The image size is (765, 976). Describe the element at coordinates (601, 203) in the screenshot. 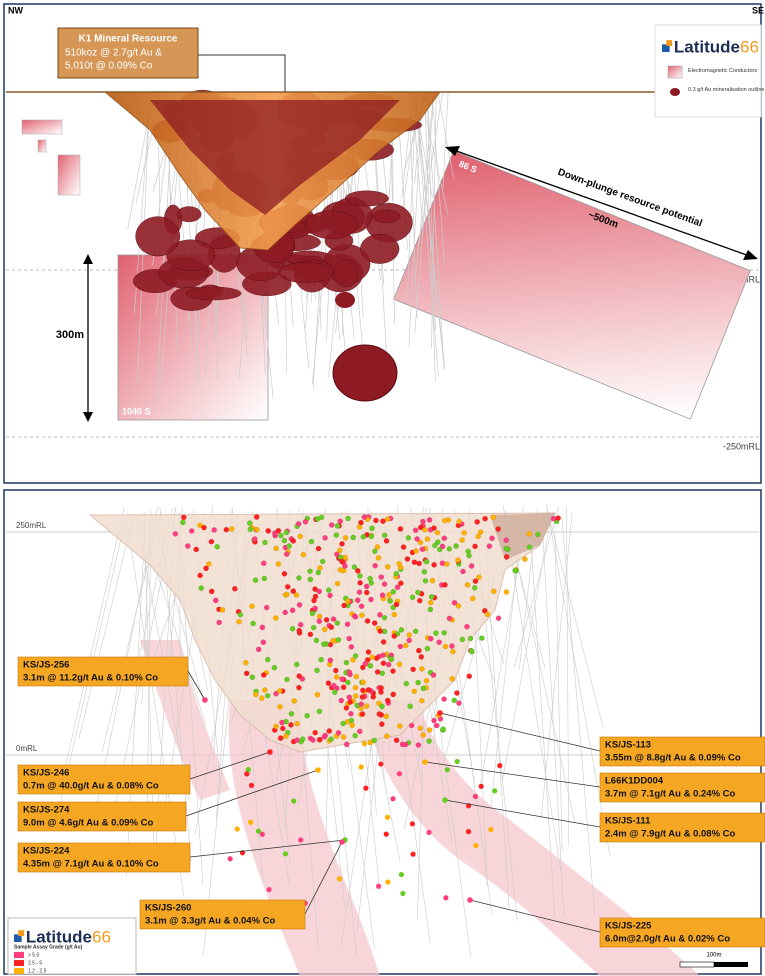

I see `arrow` at that location.